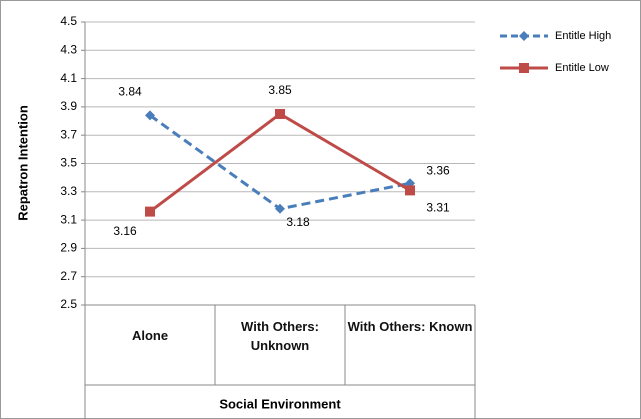 Image resolution: width=641 pixels, height=419 pixels. I want to click on data-label: 3.85, so click(280, 90).